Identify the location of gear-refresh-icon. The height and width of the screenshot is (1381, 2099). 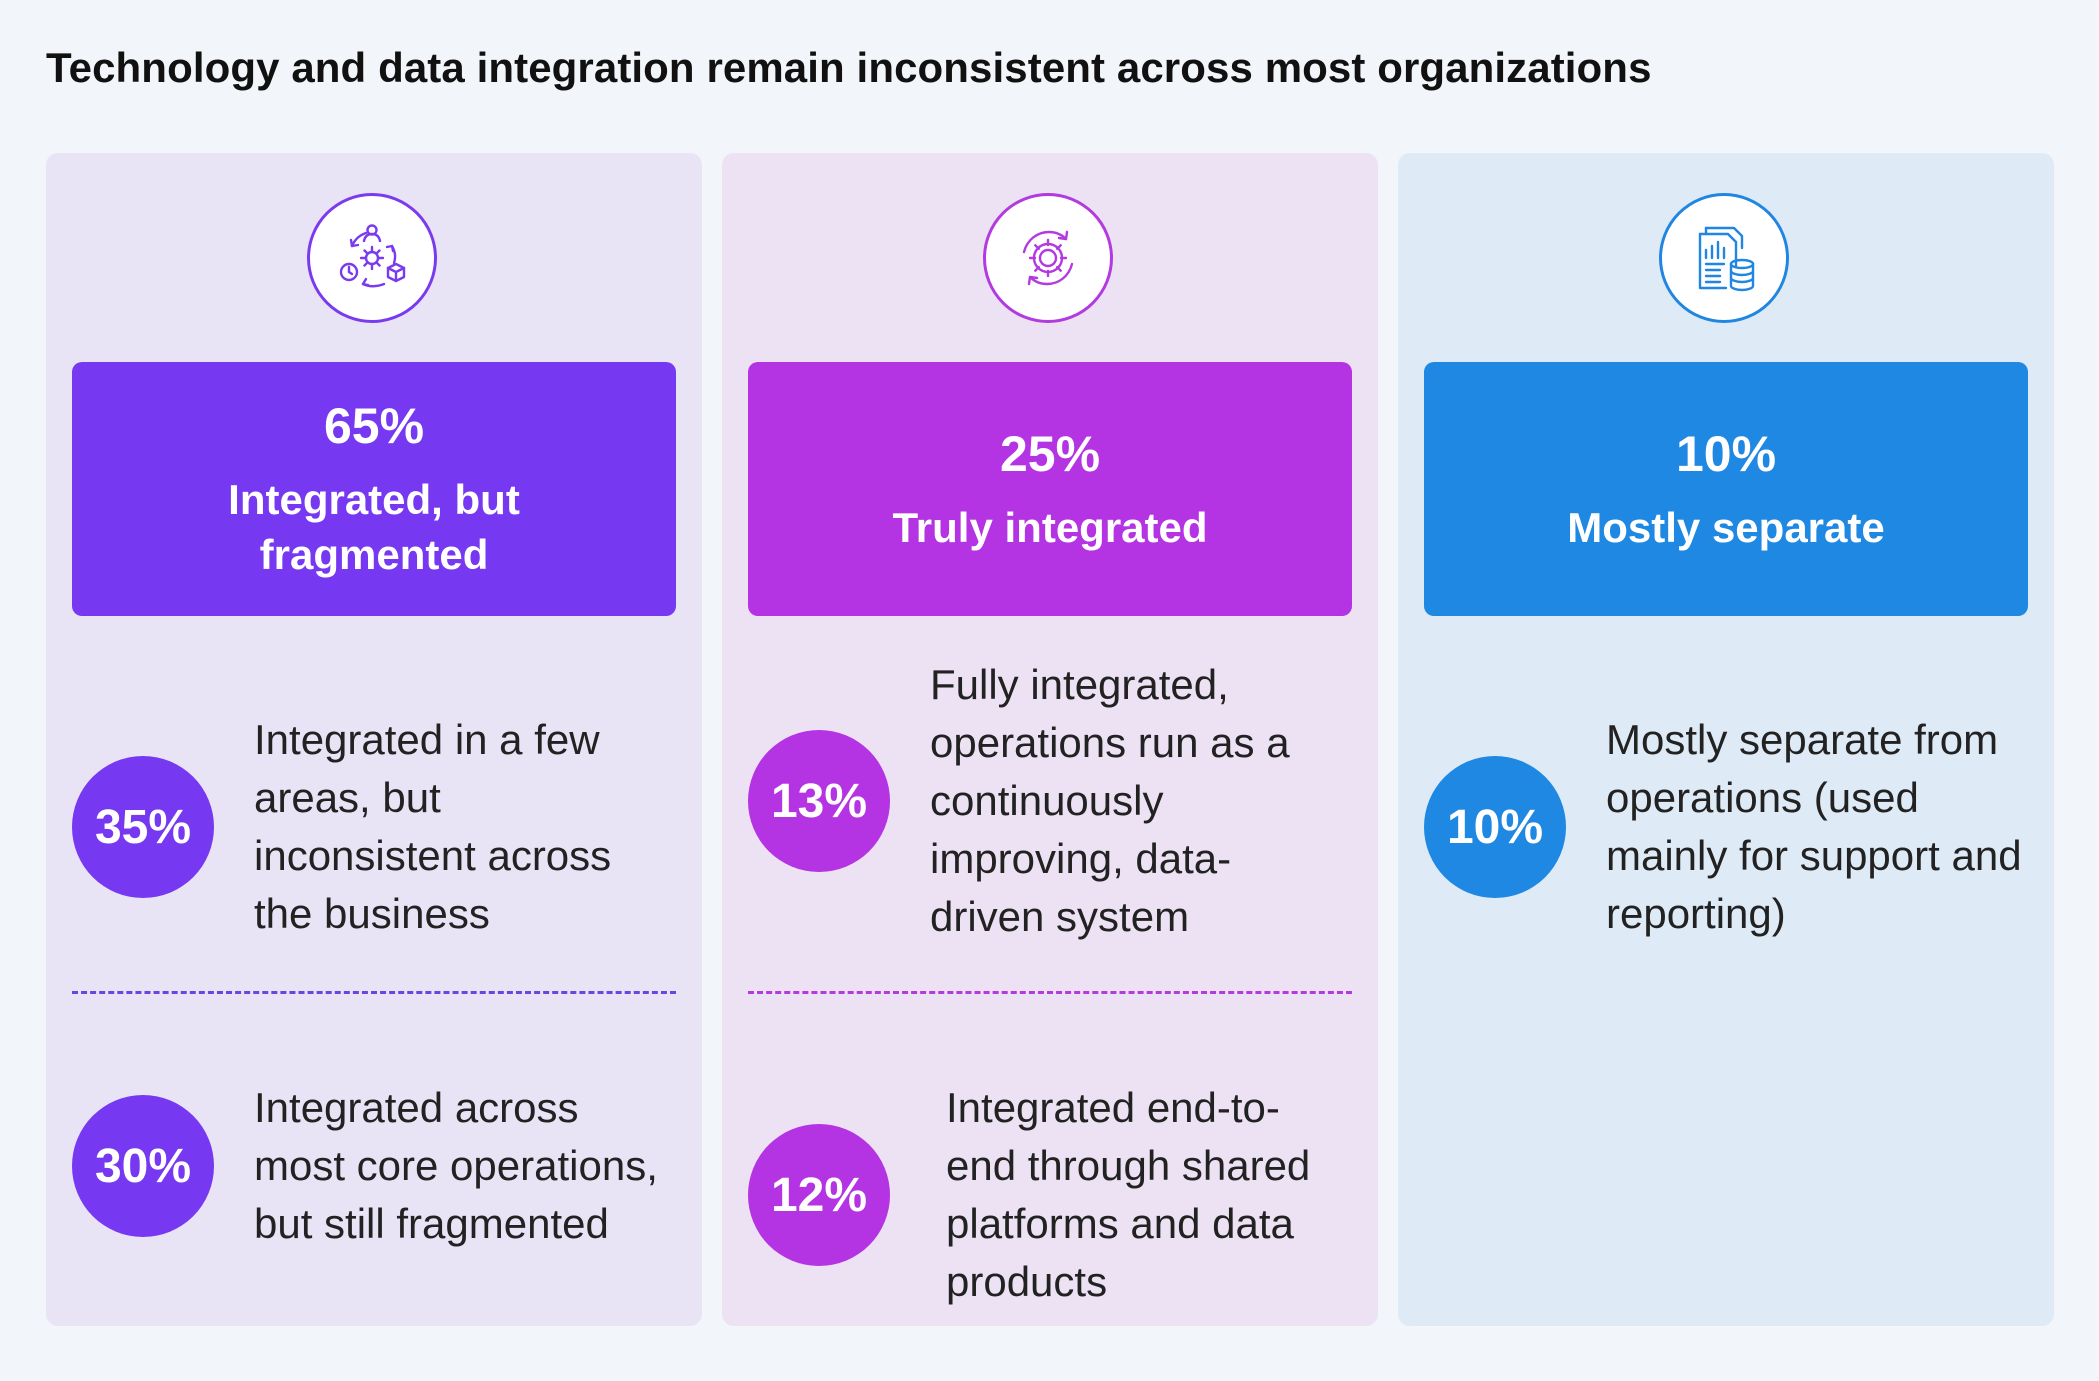
(1048, 258).